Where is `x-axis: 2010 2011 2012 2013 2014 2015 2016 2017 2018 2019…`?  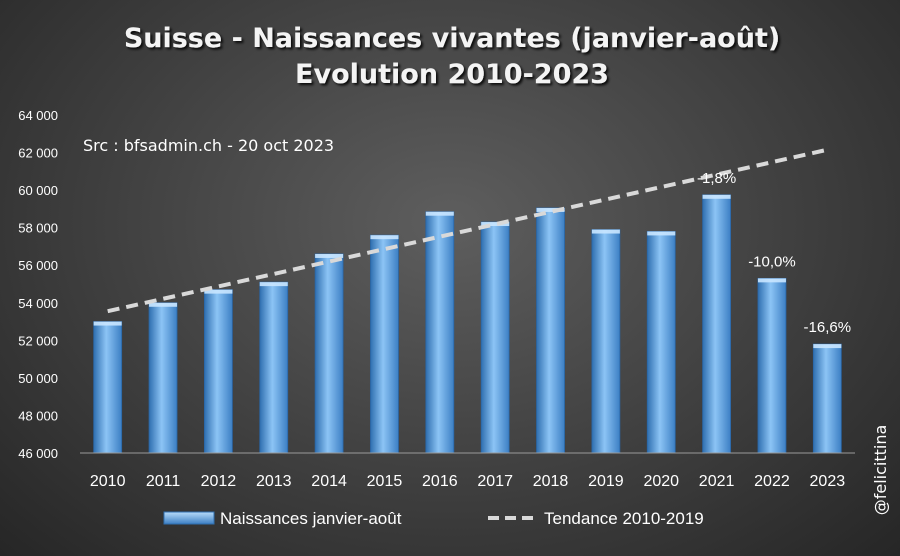 x-axis: 2010 2011 2012 2013 2014 2015 2016 2017 2018 2019… is located at coordinates (467, 471).